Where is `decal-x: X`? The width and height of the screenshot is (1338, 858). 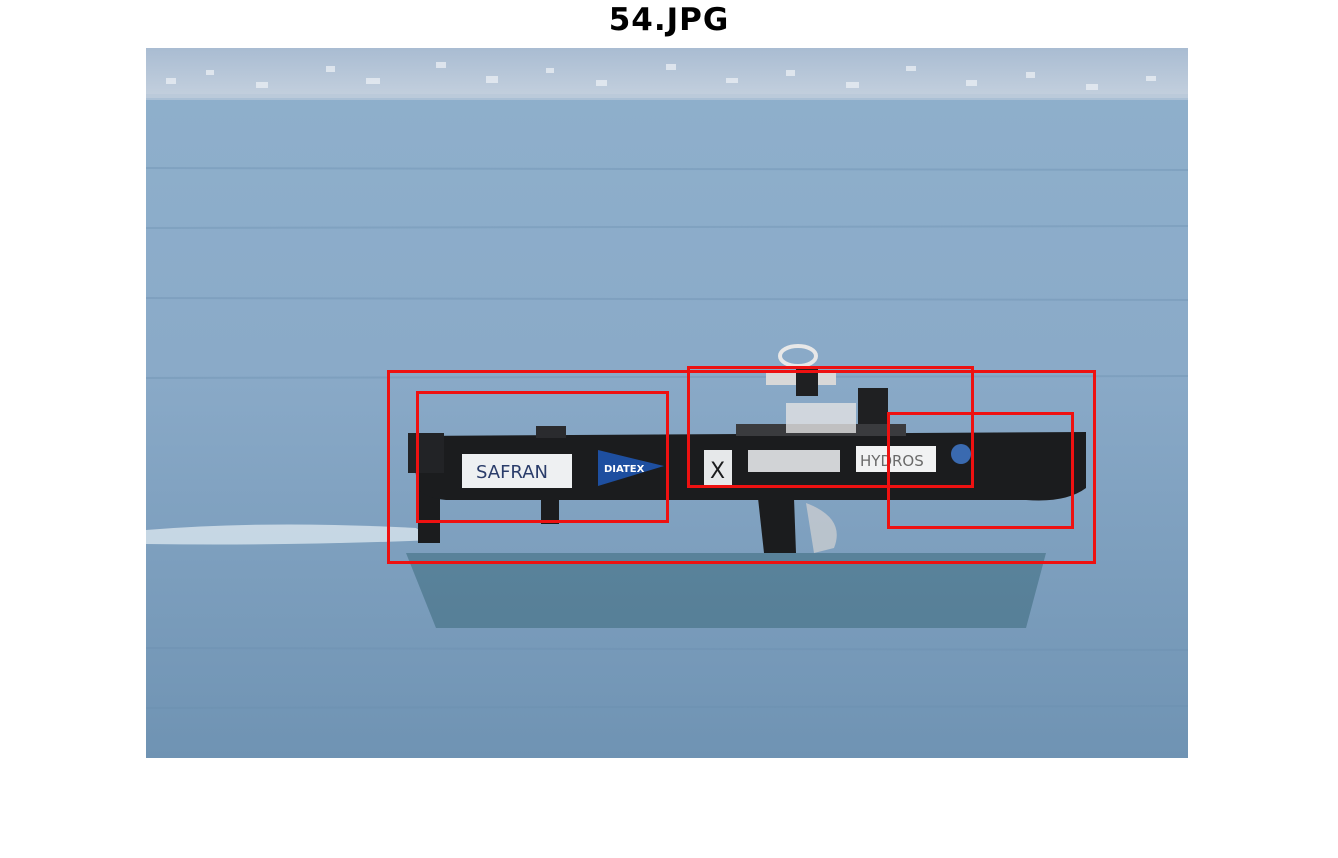 decal-x: X is located at coordinates (717, 471).